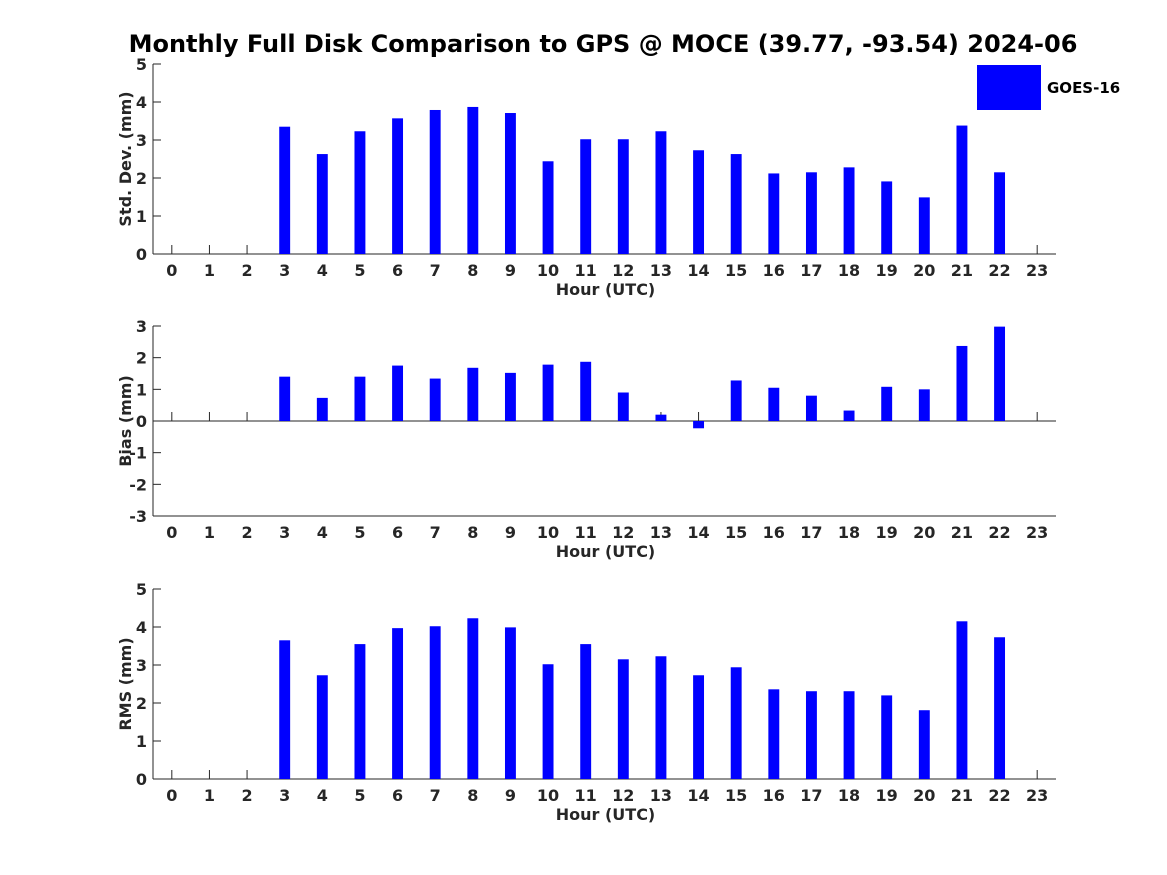  I want to click on x-tick-label: 12, so click(623, 532).